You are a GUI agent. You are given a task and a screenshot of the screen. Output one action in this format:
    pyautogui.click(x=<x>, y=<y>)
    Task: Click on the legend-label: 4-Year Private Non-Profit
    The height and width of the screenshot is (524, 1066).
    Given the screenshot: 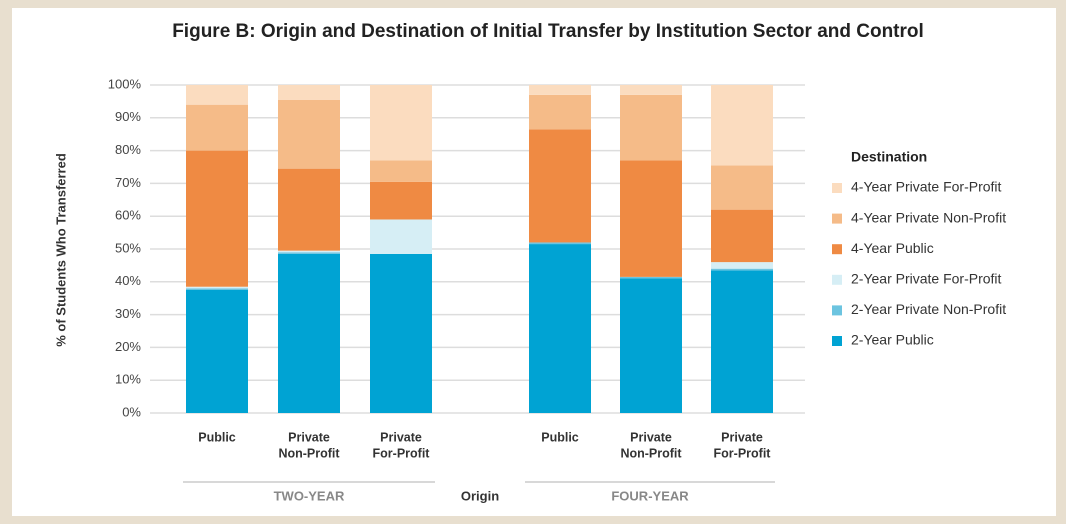 What is the action you would take?
    pyautogui.click(x=928, y=217)
    